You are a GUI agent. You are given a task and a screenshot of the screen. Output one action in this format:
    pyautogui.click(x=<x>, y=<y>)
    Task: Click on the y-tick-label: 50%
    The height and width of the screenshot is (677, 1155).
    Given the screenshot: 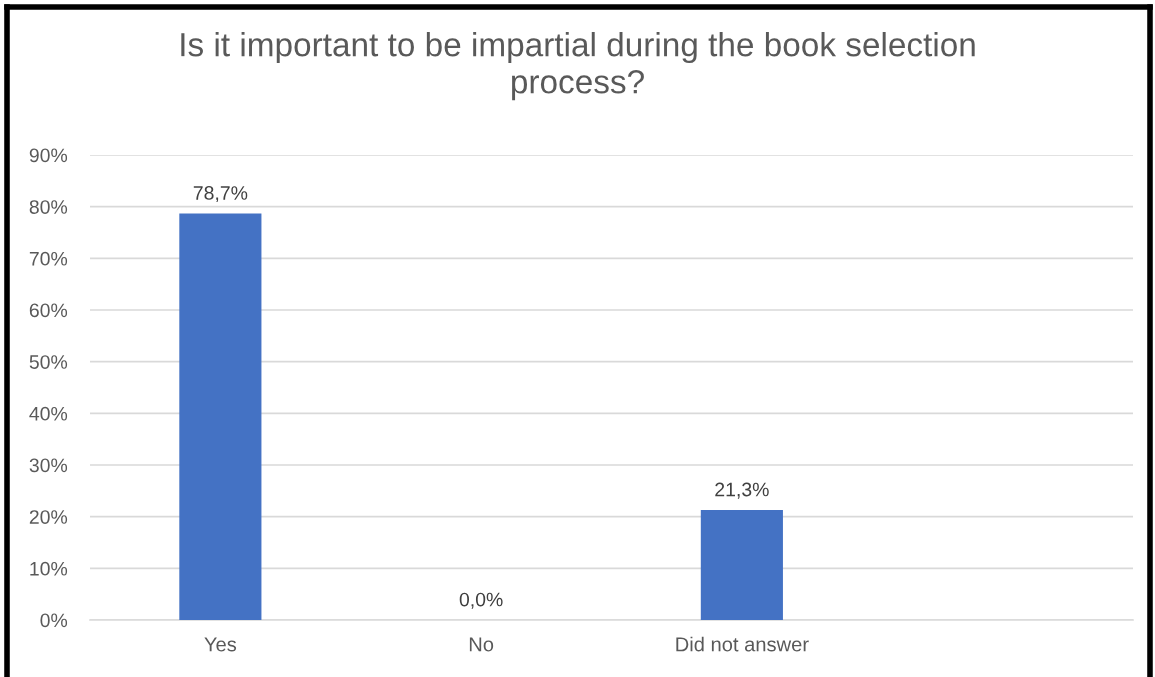 What is the action you would take?
    pyautogui.click(x=48, y=362)
    